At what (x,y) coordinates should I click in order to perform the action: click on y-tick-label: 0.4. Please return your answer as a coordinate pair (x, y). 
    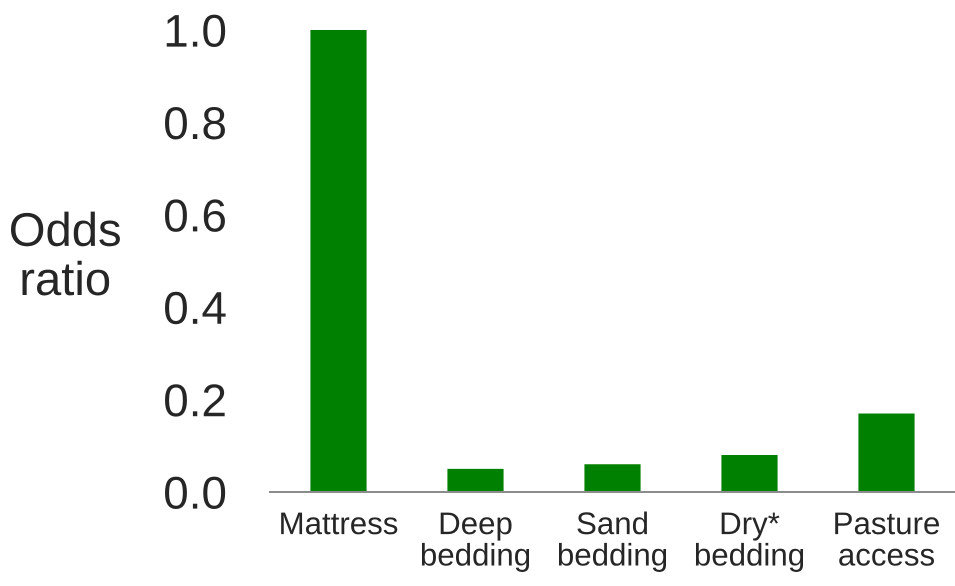
    Looking at the image, I should click on (195, 308).